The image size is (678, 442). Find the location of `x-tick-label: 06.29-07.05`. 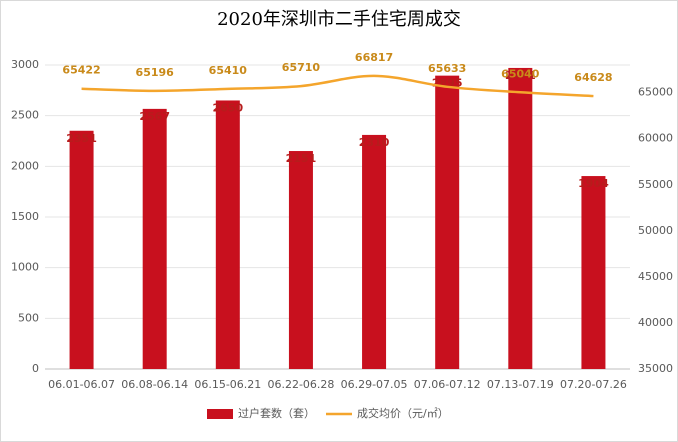

x-tick-label: 06.29-07.05 is located at coordinates (374, 384).